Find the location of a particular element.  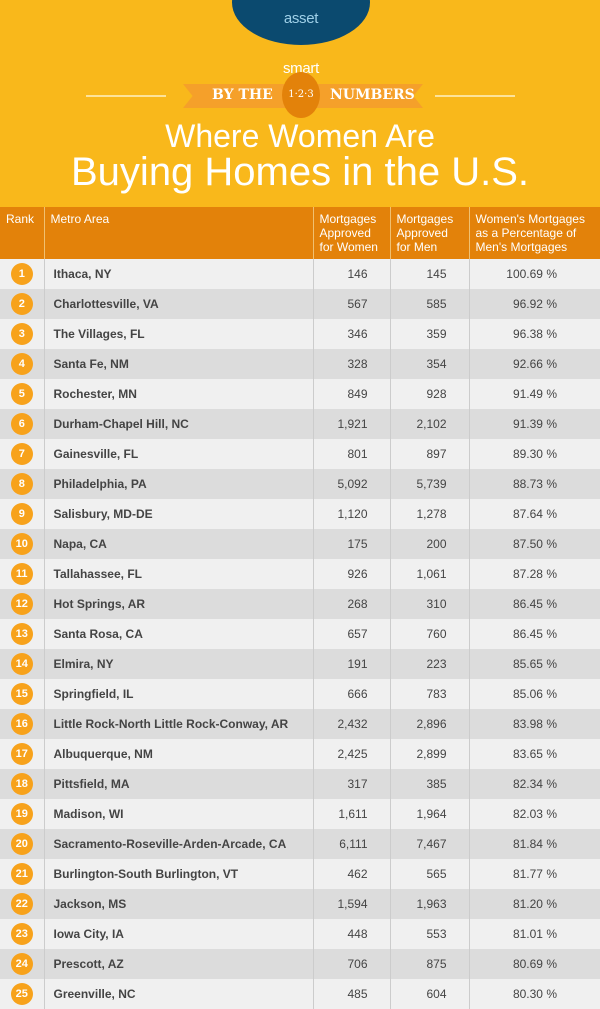

cell-women-mortgages: 706 is located at coordinates (351, 964).